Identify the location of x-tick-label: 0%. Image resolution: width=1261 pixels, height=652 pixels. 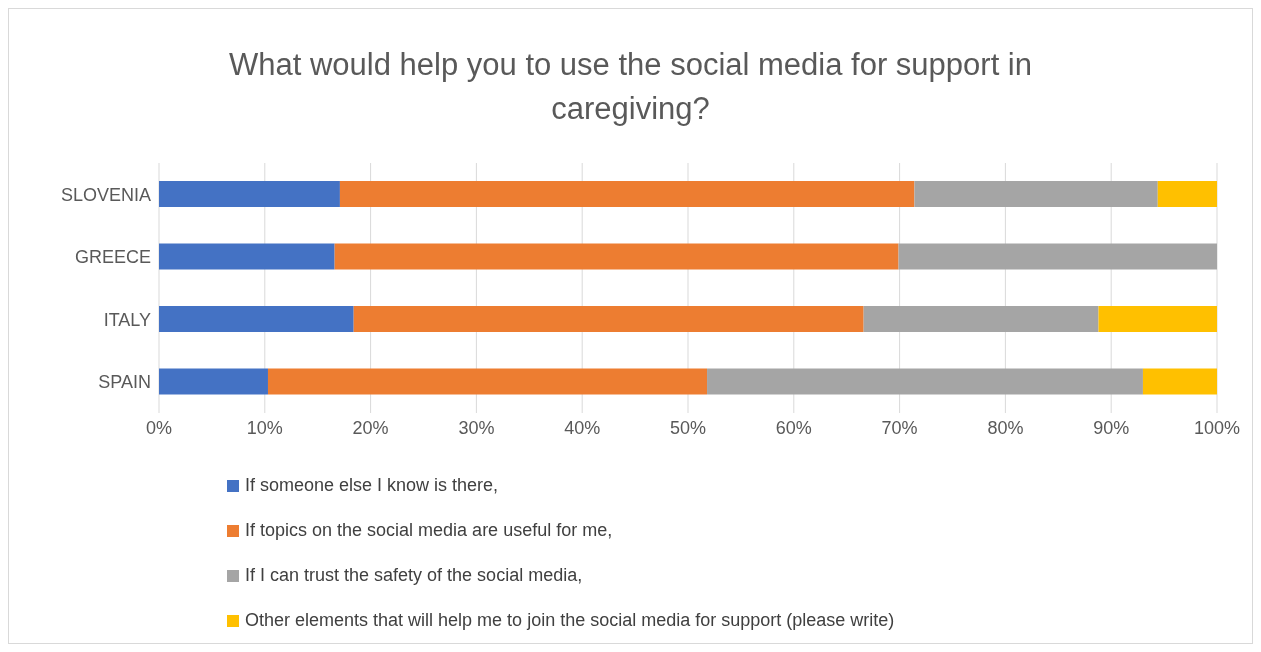
(159, 427).